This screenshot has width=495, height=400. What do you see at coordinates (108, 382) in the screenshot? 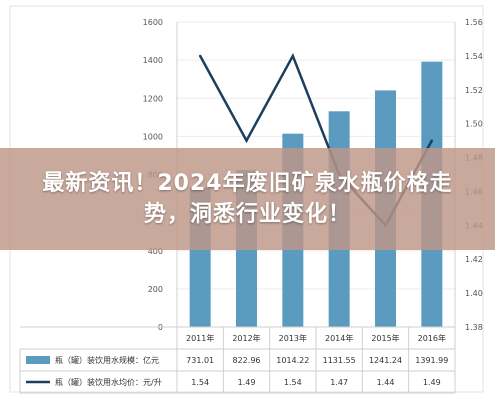
I see `legend-label-line: 瓶（罐）装饮用水均价：元/升` at bounding box center [108, 382].